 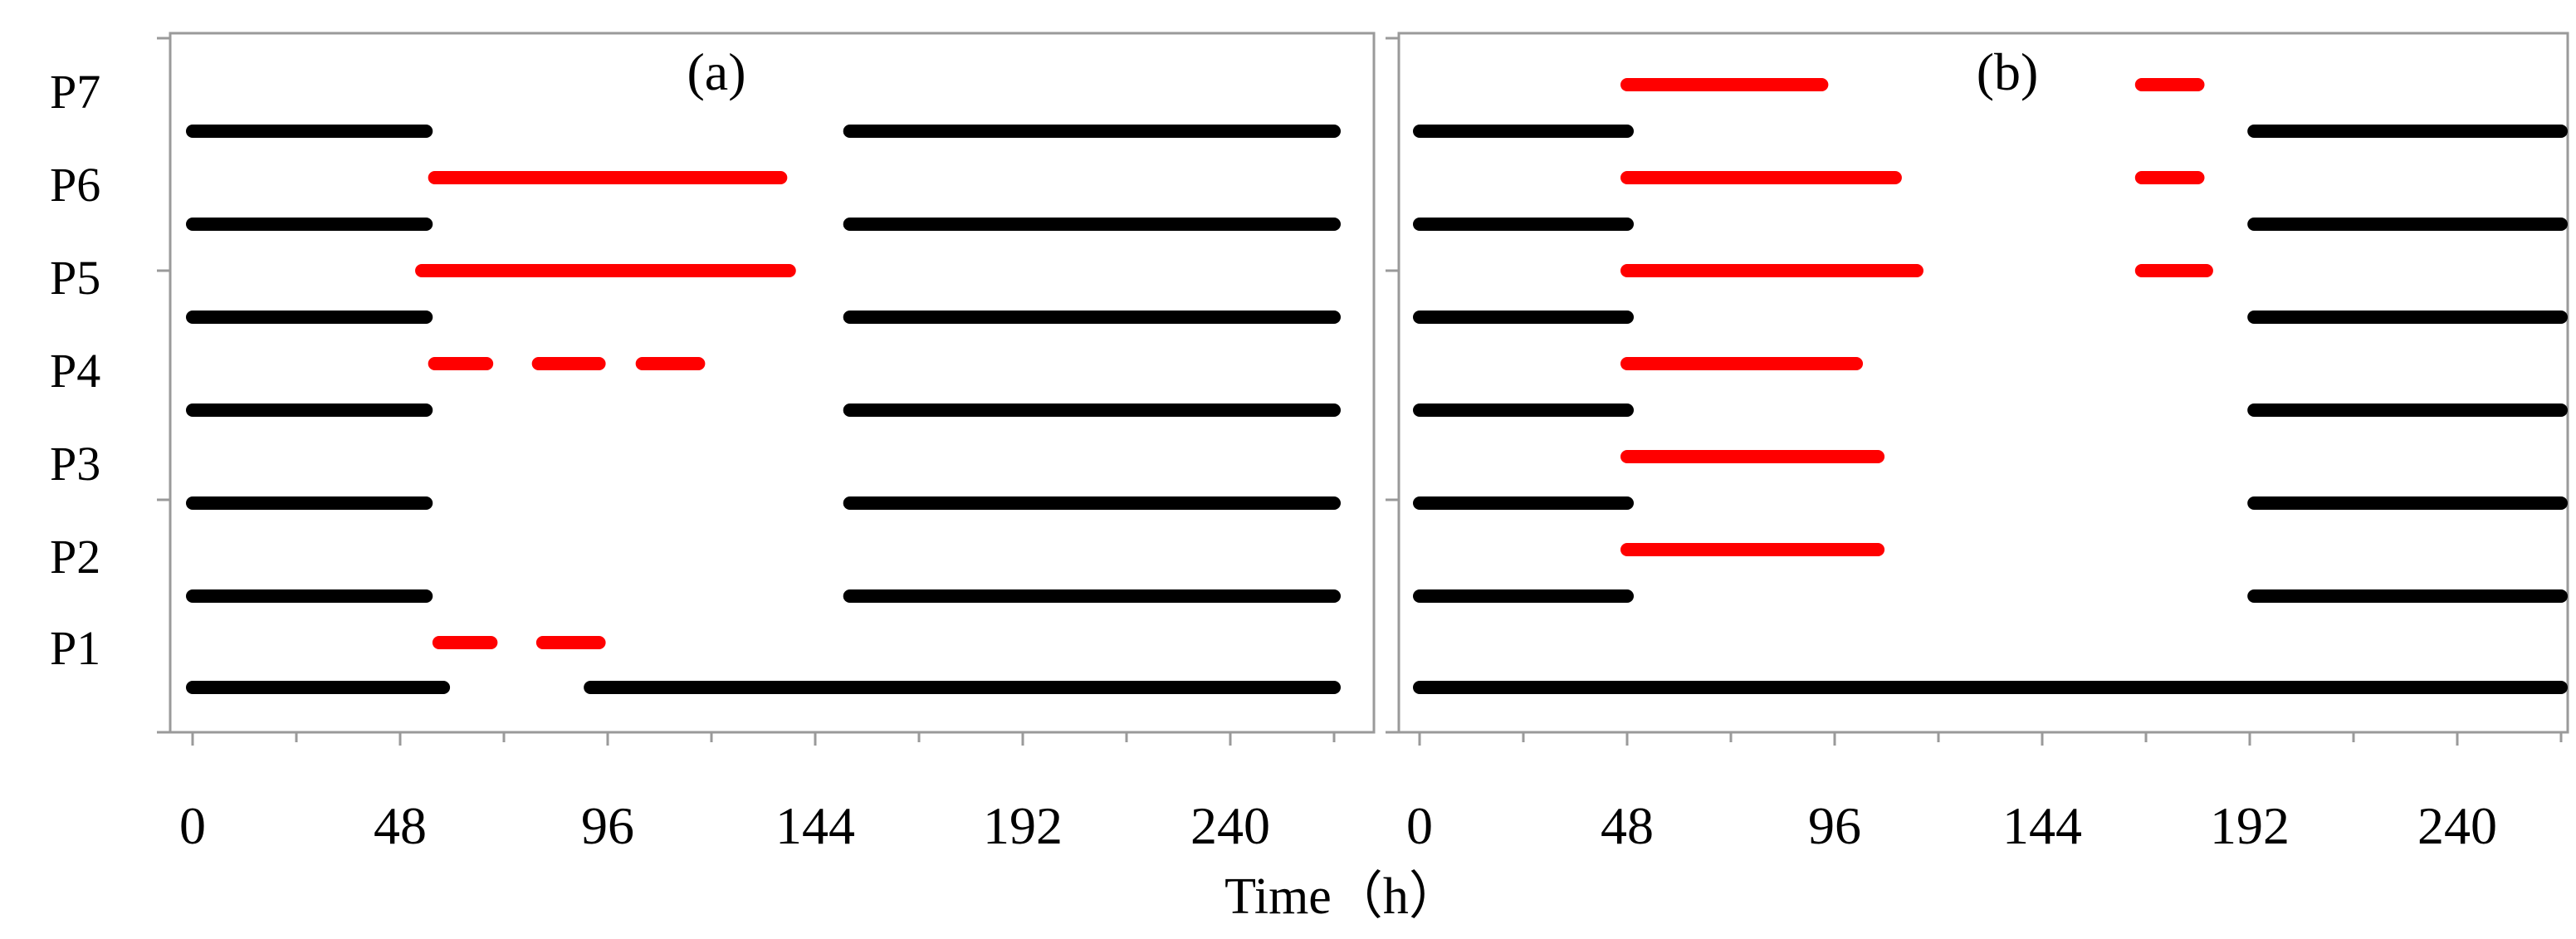 I want to click on row-label-p3: P3, so click(x=75, y=464).